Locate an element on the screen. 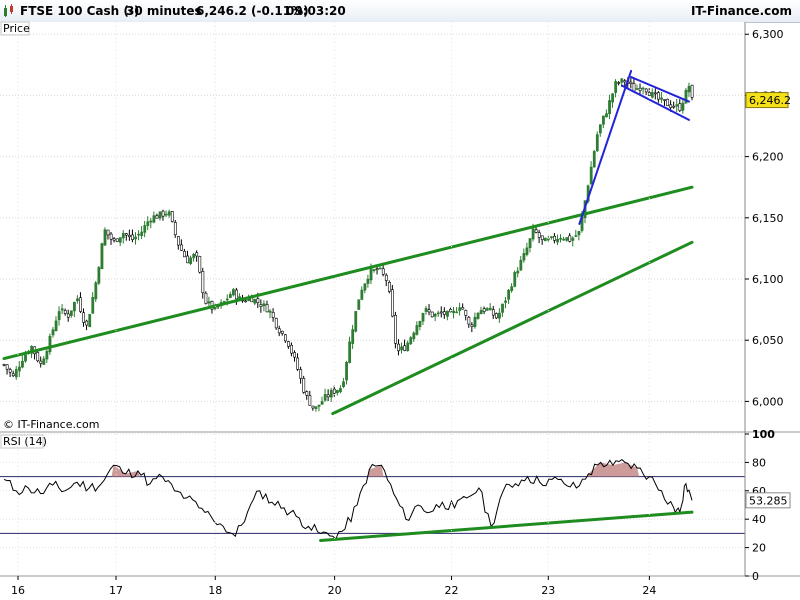 This screenshot has width=800, height=600. price-panel-title: Price is located at coordinates (16, 28).